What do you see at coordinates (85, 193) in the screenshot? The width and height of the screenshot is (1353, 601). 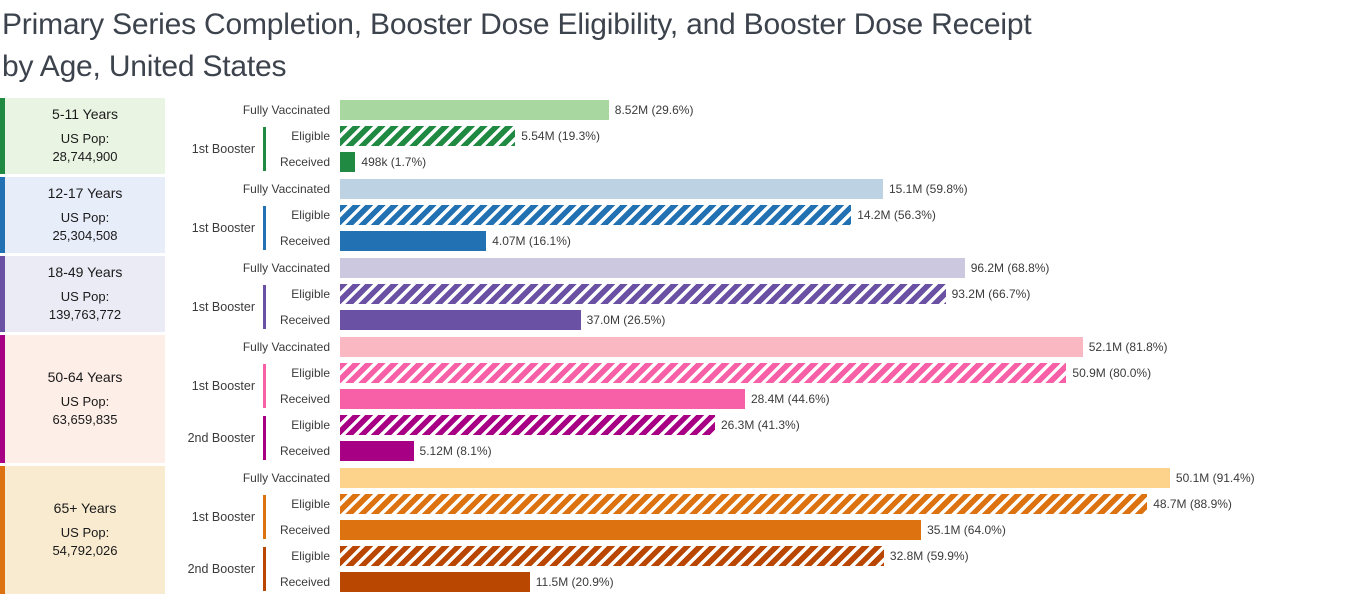 I see `group-name: 12-17 Years` at bounding box center [85, 193].